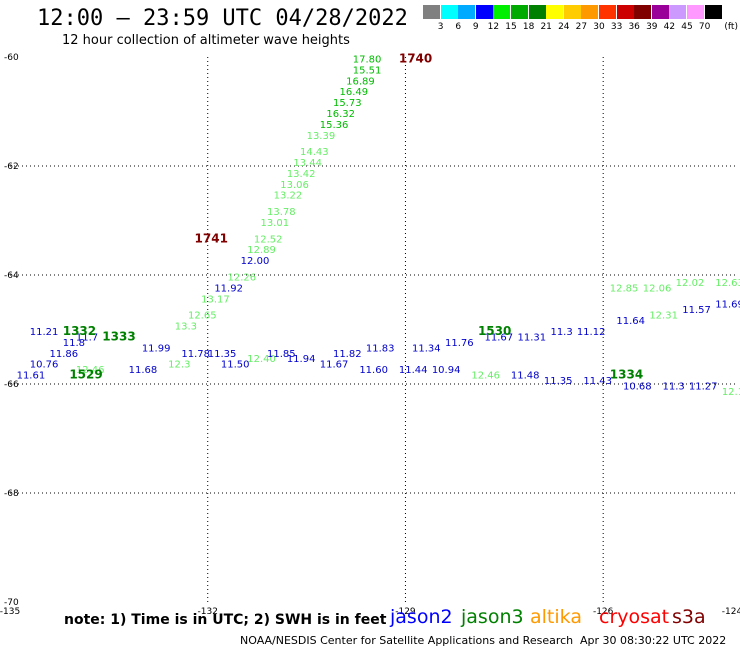 This screenshot has width=740, height=650. Describe the element at coordinates (64, 354) in the screenshot. I see `data-point-jason3: 11.86` at that location.